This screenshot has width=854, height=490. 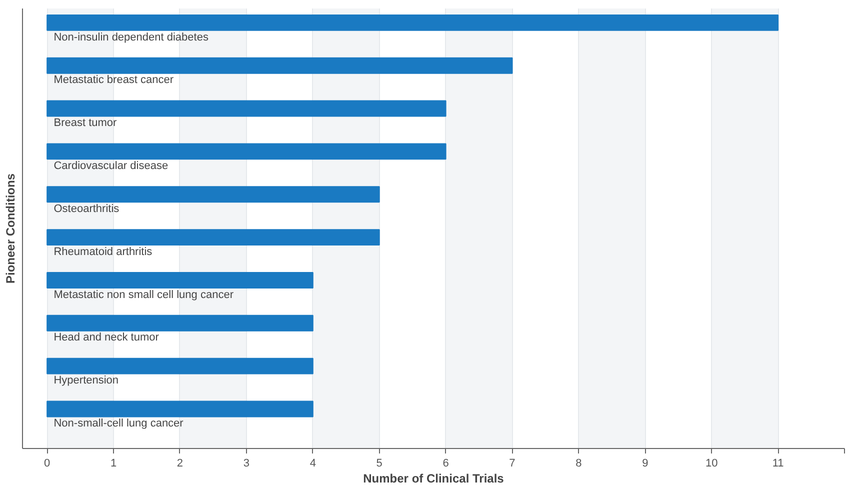 I want to click on x-tick-label: 4, so click(x=313, y=464).